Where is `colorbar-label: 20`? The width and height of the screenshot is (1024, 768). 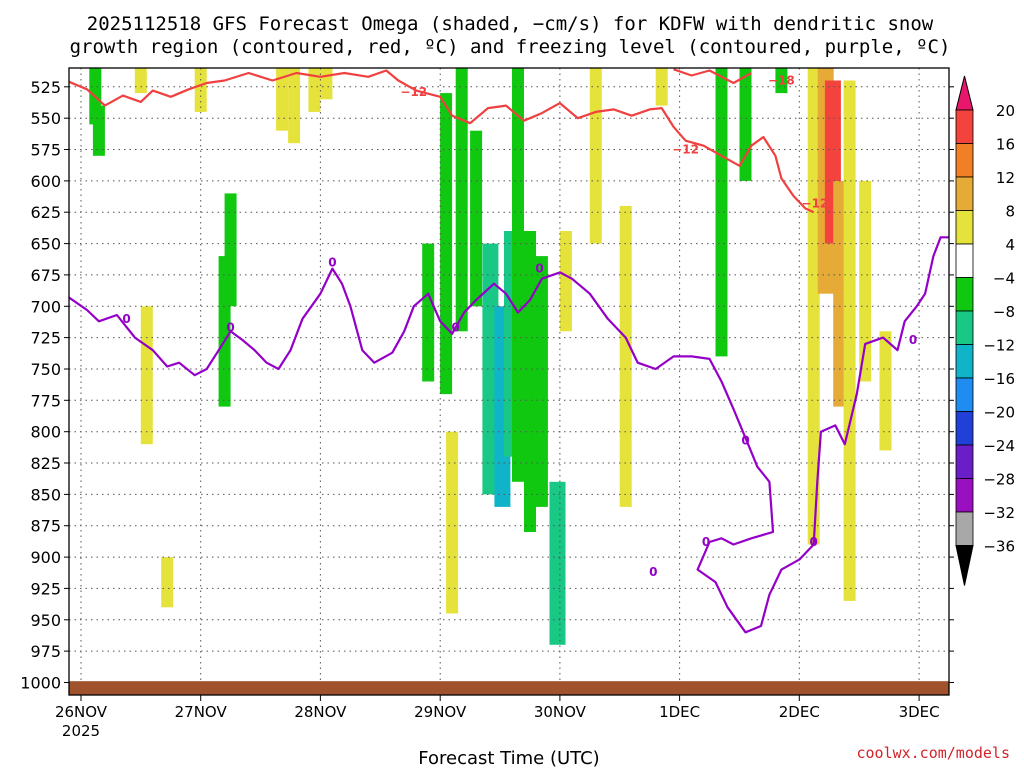
colorbar-label: 20 is located at coordinates (1005, 111).